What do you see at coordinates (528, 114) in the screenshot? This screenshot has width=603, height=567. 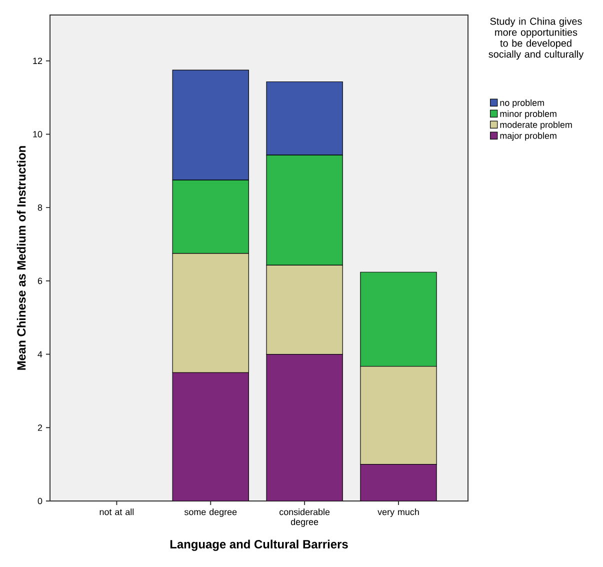 I see `legend-label: minor problem` at bounding box center [528, 114].